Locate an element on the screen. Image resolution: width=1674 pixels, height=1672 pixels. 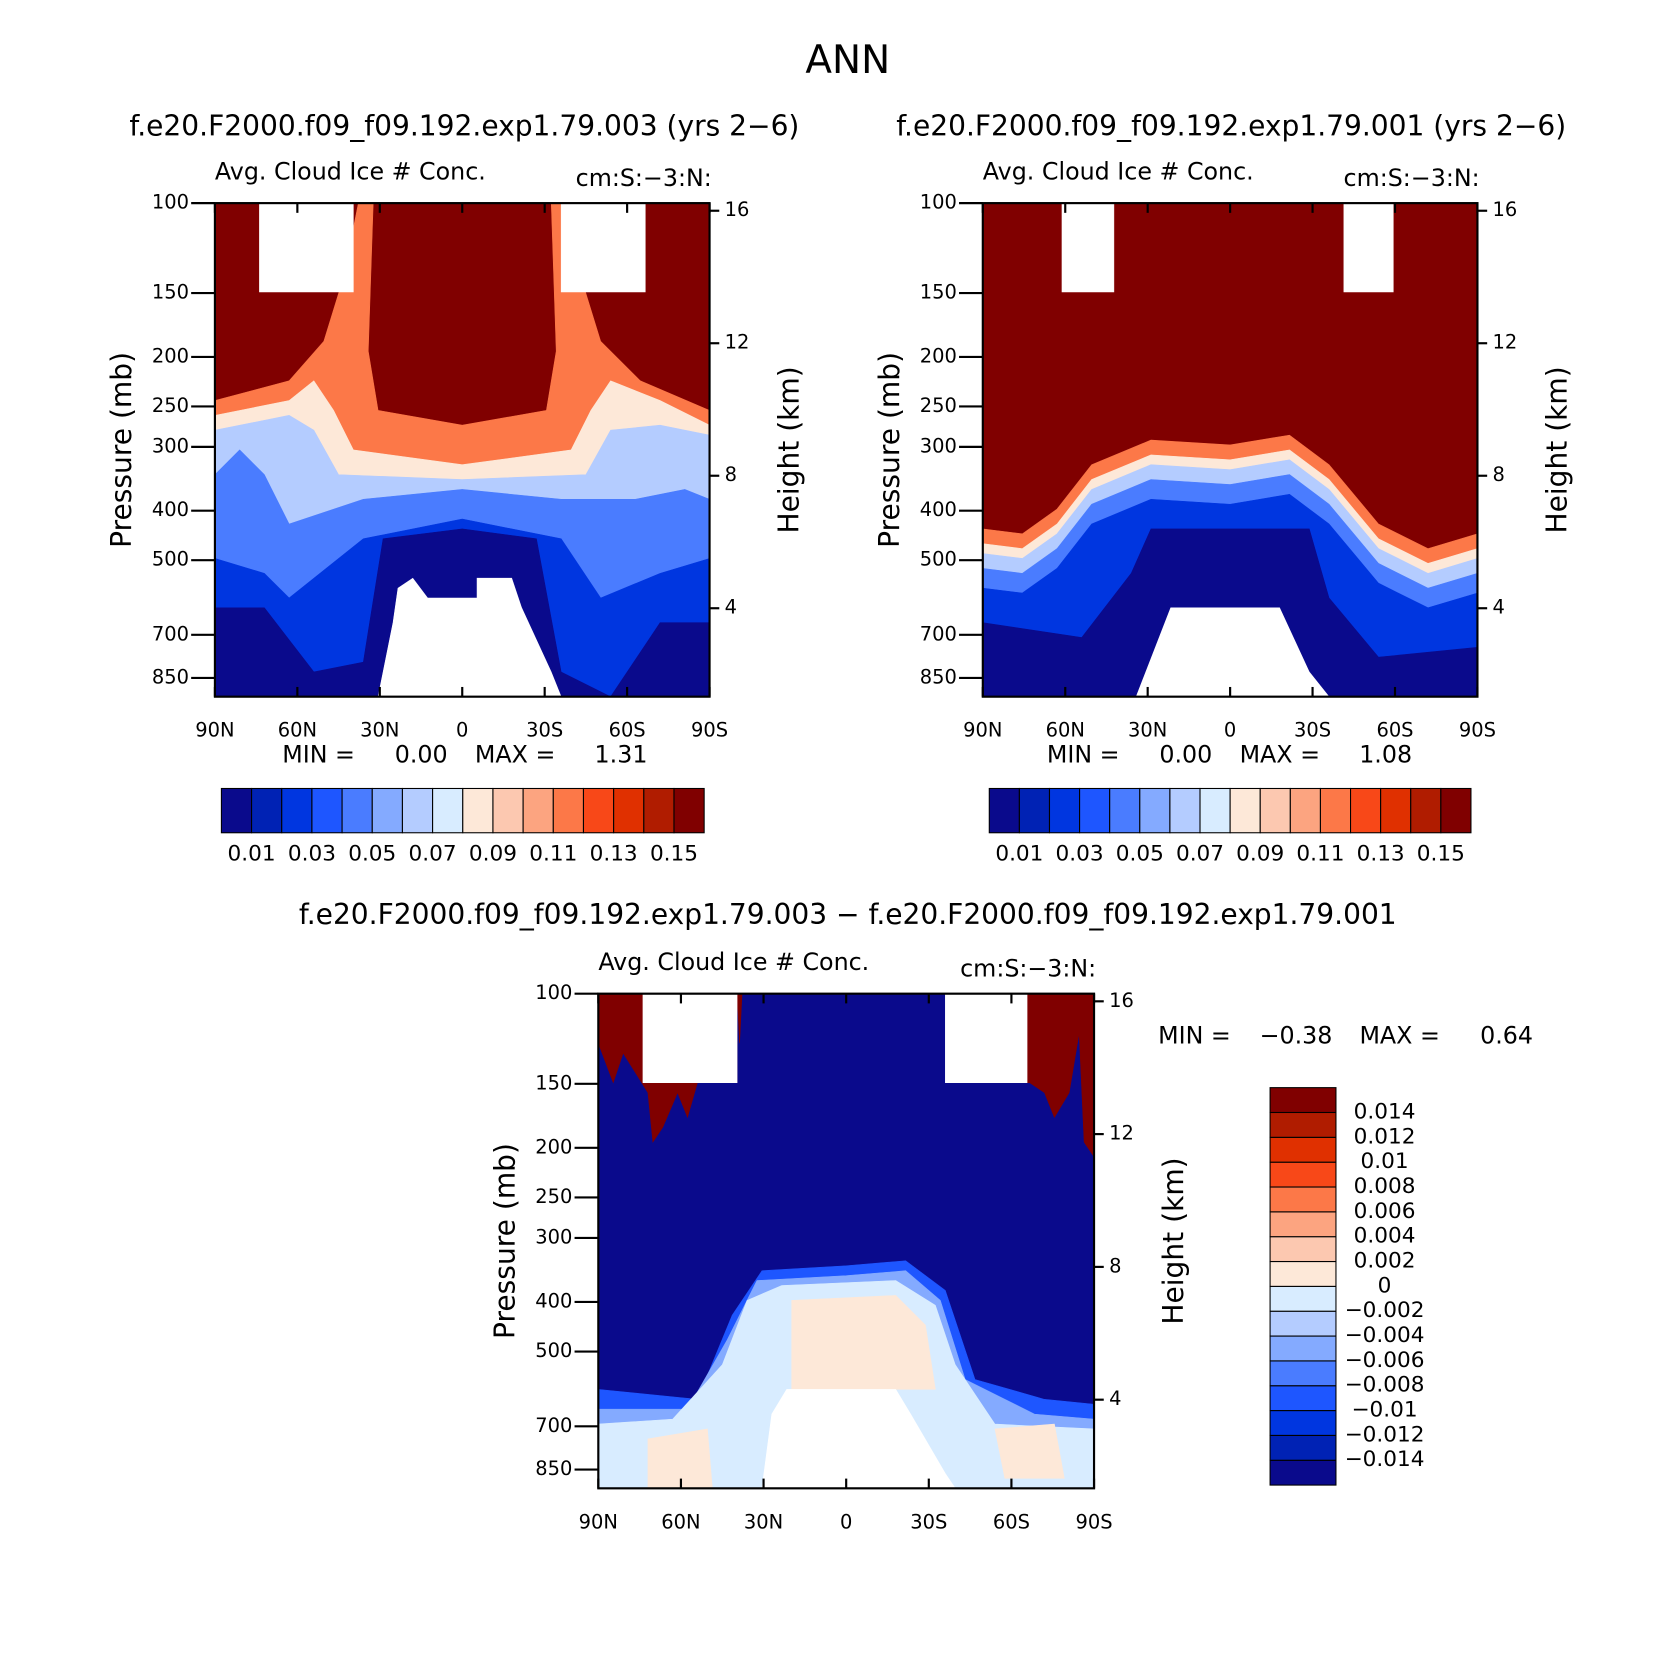
y-tick-label: 200 is located at coordinates (170, 355).